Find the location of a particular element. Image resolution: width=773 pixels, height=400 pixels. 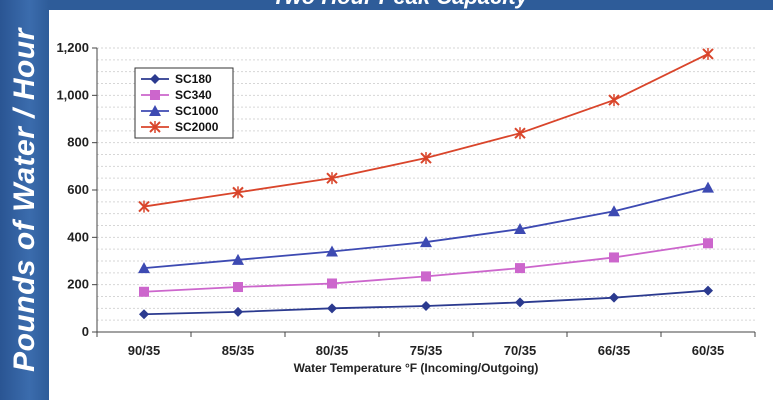

legend-label-sc2000: SC2000 is located at coordinates (197, 127).